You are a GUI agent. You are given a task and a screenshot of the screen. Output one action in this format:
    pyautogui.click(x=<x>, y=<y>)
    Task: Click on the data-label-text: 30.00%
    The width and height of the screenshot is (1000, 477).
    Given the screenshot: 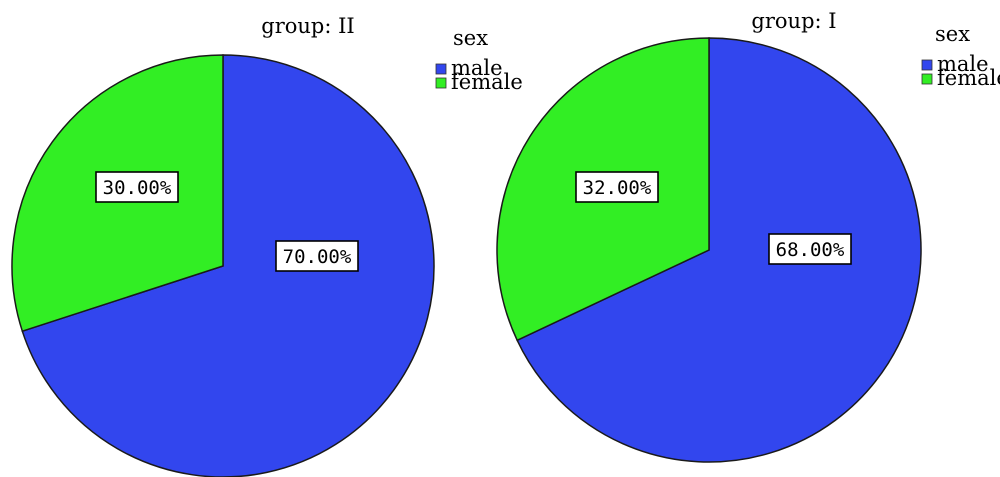 What is the action you would take?
    pyautogui.click(x=137, y=188)
    